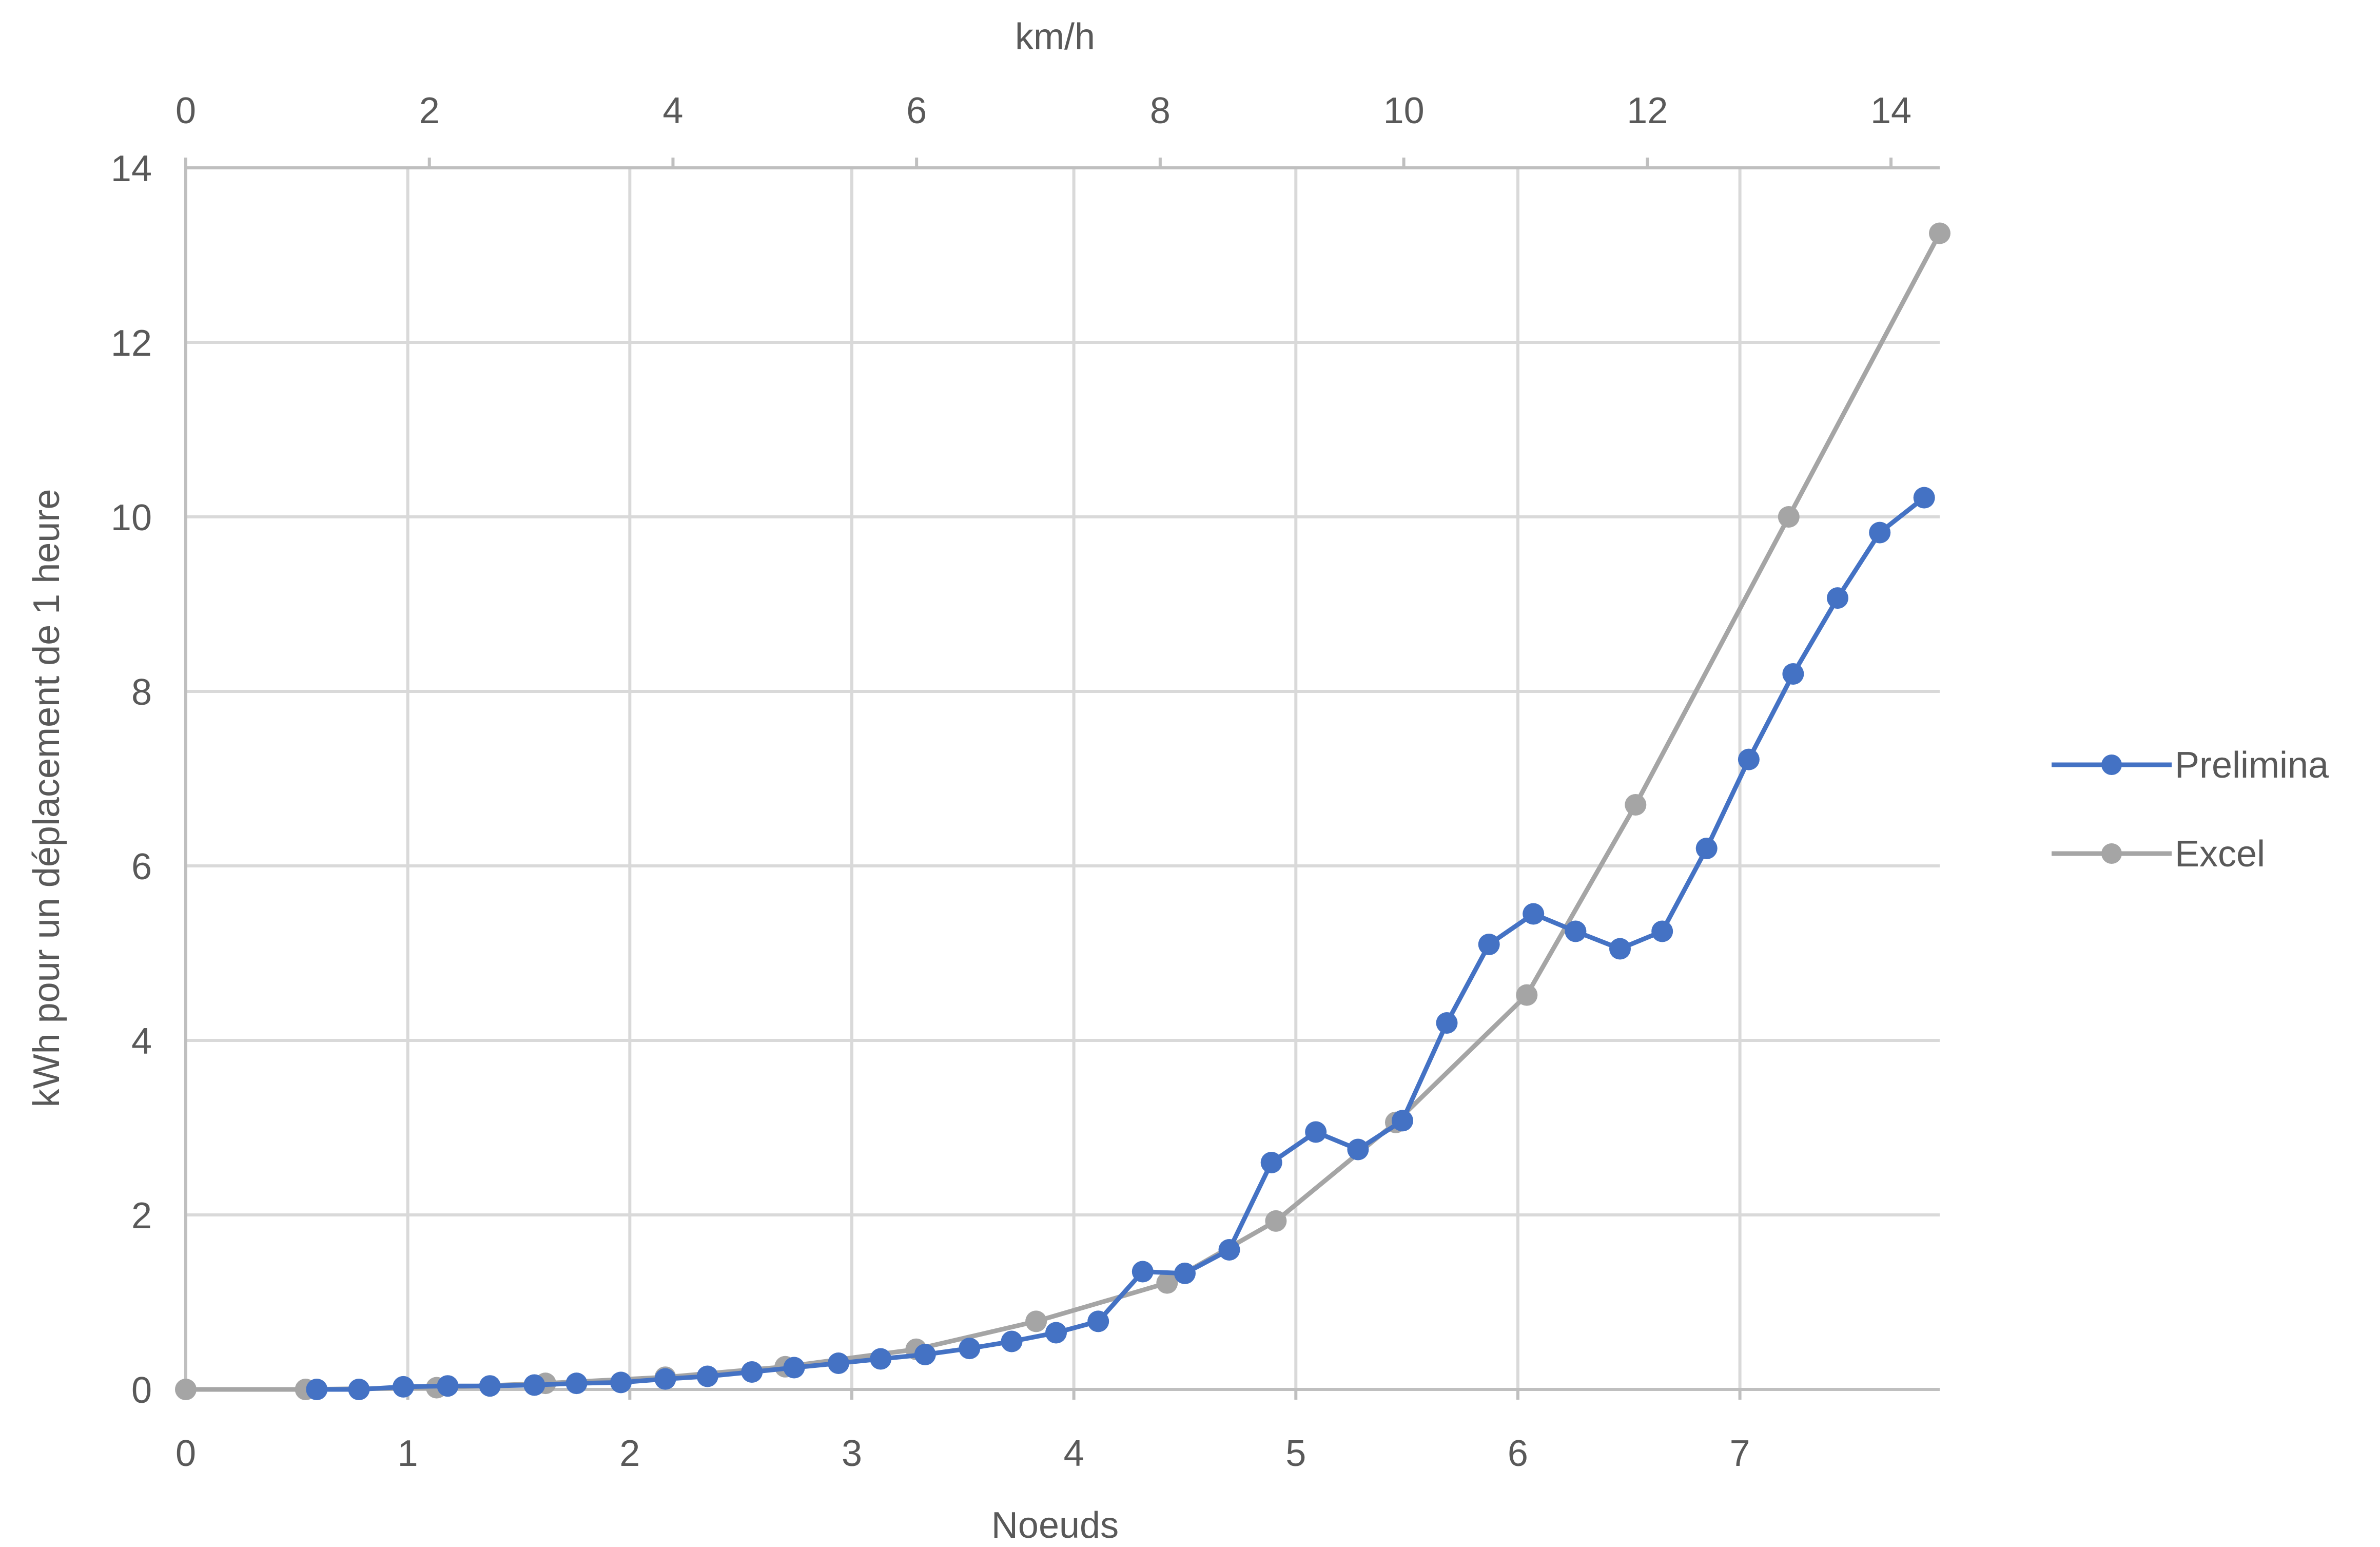 The width and height of the screenshot is (2380, 1547). Describe the element at coordinates (141, 1390) in the screenshot. I see `y-tick-label: 0` at that location.